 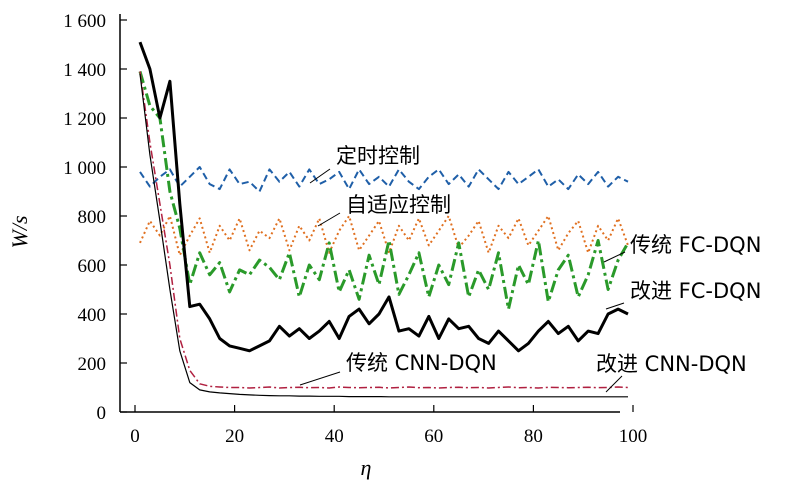 I want to click on y-tick-label: 0, so click(x=102, y=413).